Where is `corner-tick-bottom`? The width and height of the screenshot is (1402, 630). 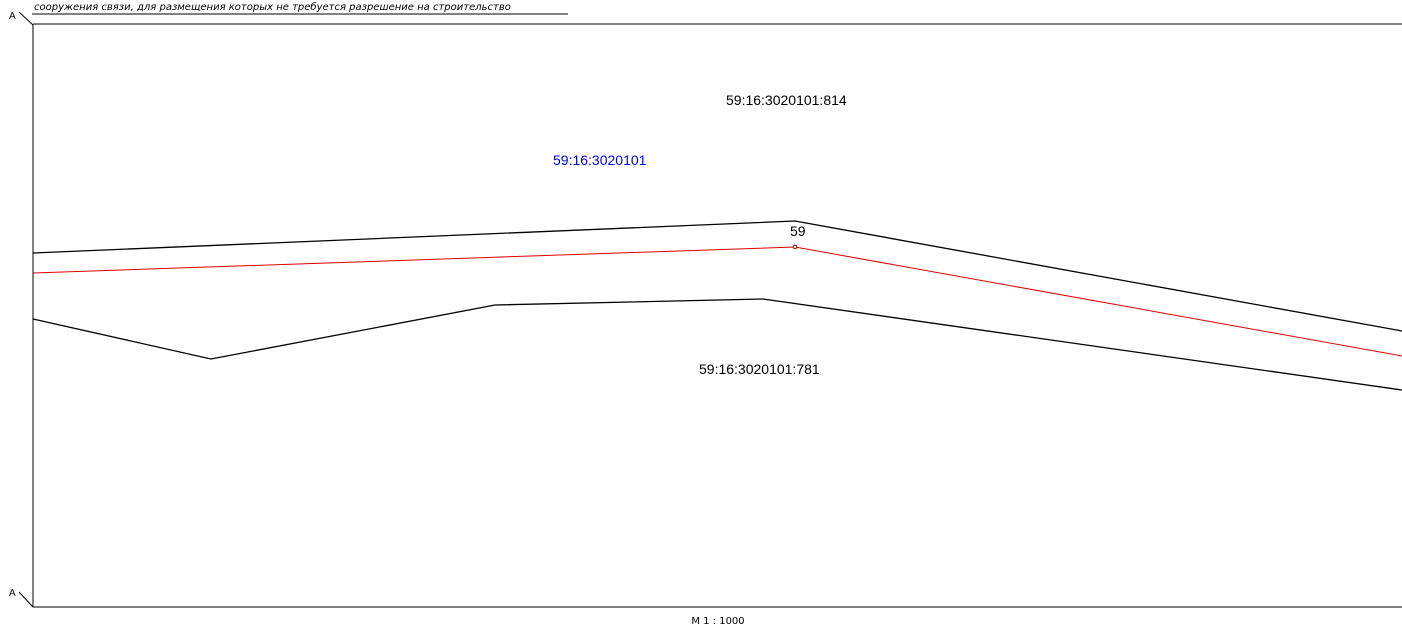 corner-tick-bottom is located at coordinates (26, 599).